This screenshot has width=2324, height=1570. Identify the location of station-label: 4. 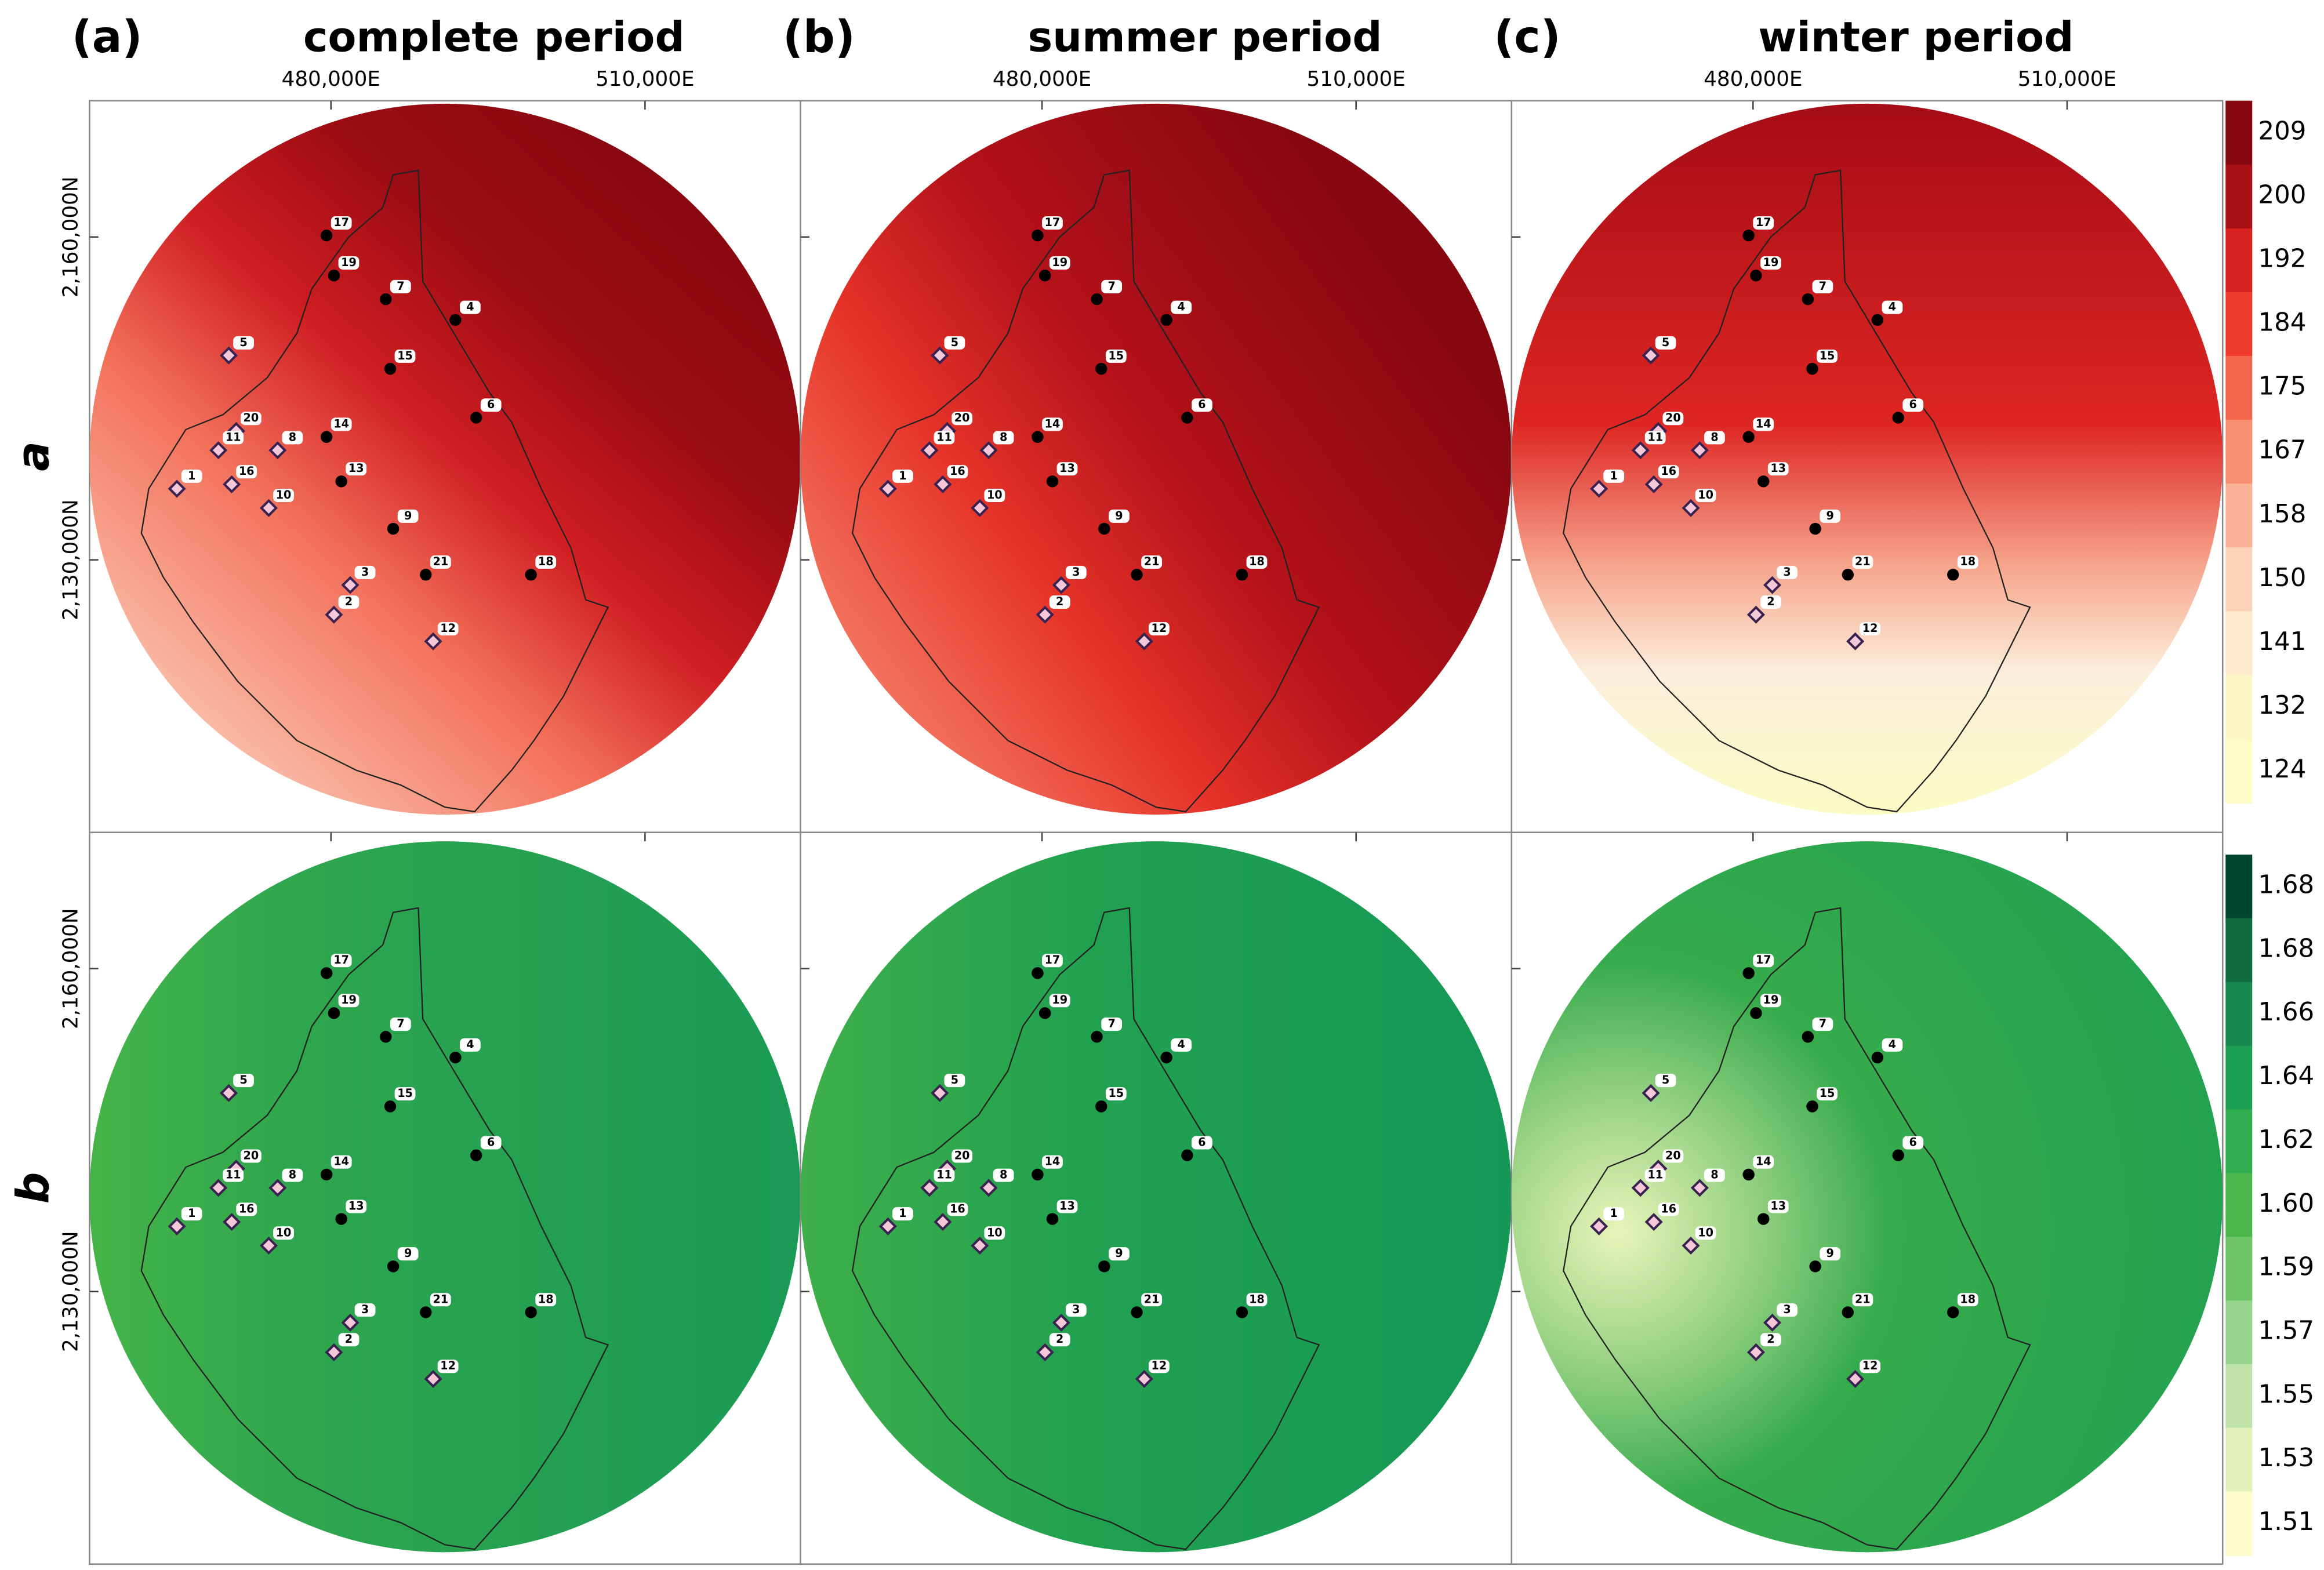
(1181, 1044).